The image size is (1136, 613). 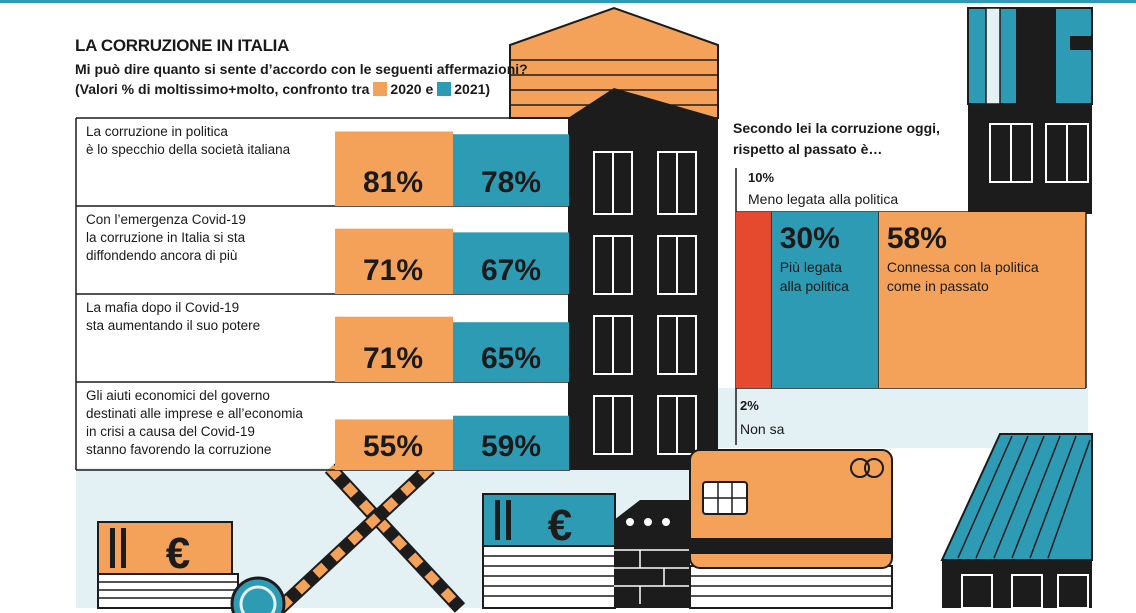 What do you see at coordinates (652, 554) in the screenshot?
I see `brick-tower` at bounding box center [652, 554].